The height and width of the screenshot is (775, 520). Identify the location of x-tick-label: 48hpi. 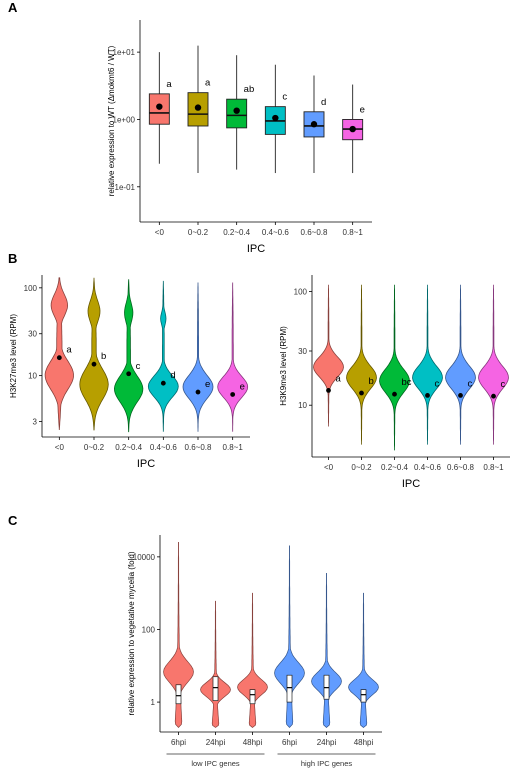
(253, 742).